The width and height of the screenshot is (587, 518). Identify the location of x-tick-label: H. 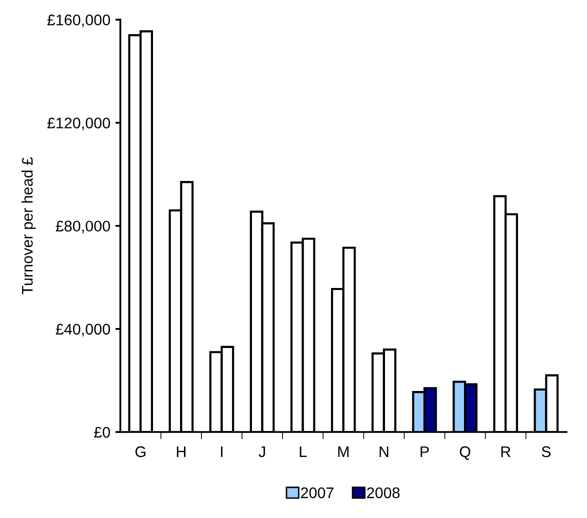
(181, 451).